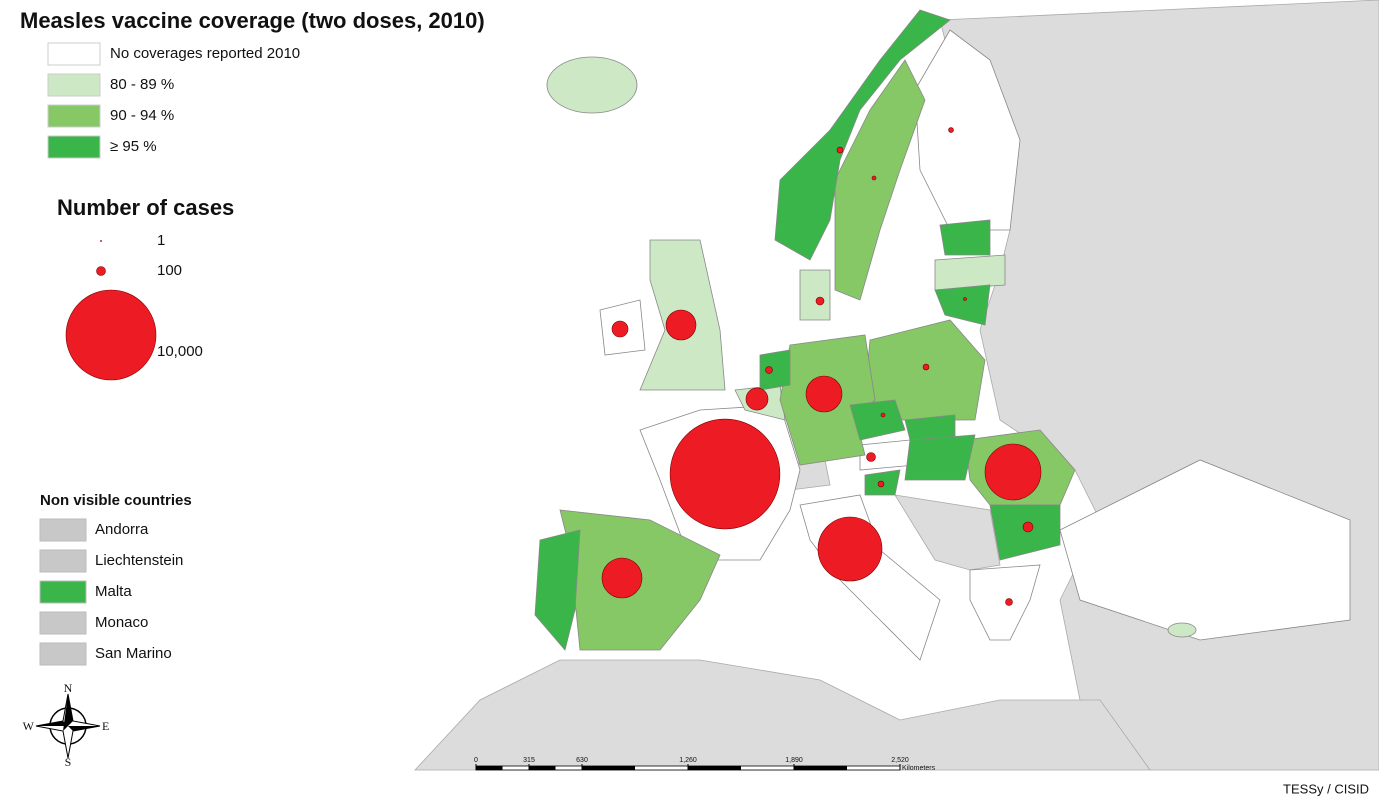 This screenshot has width=1379, height=803. What do you see at coordinates (919, 768) in the screenshot?
I see `scale-unit: Kilometers` at bounding box center [919, 768].